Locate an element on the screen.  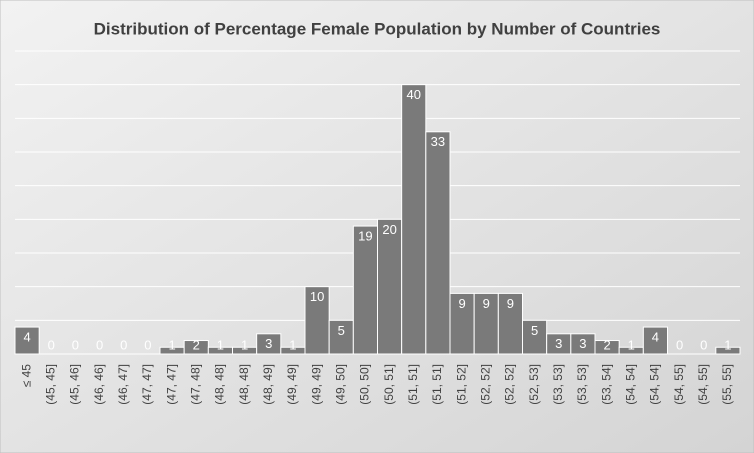
x-tick-label: (51, 52] is located at coordinates (461, 384).